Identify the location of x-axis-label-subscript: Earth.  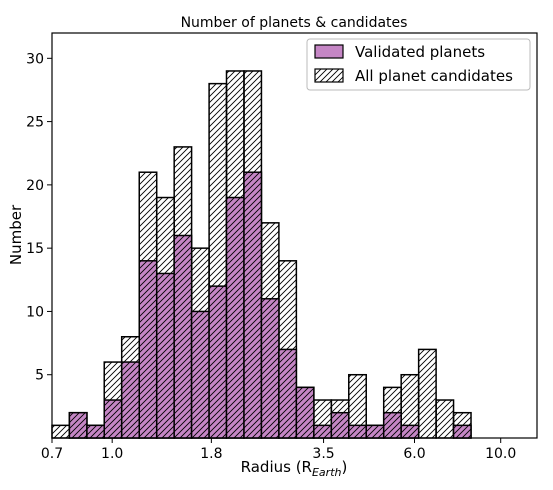
(327, 472).